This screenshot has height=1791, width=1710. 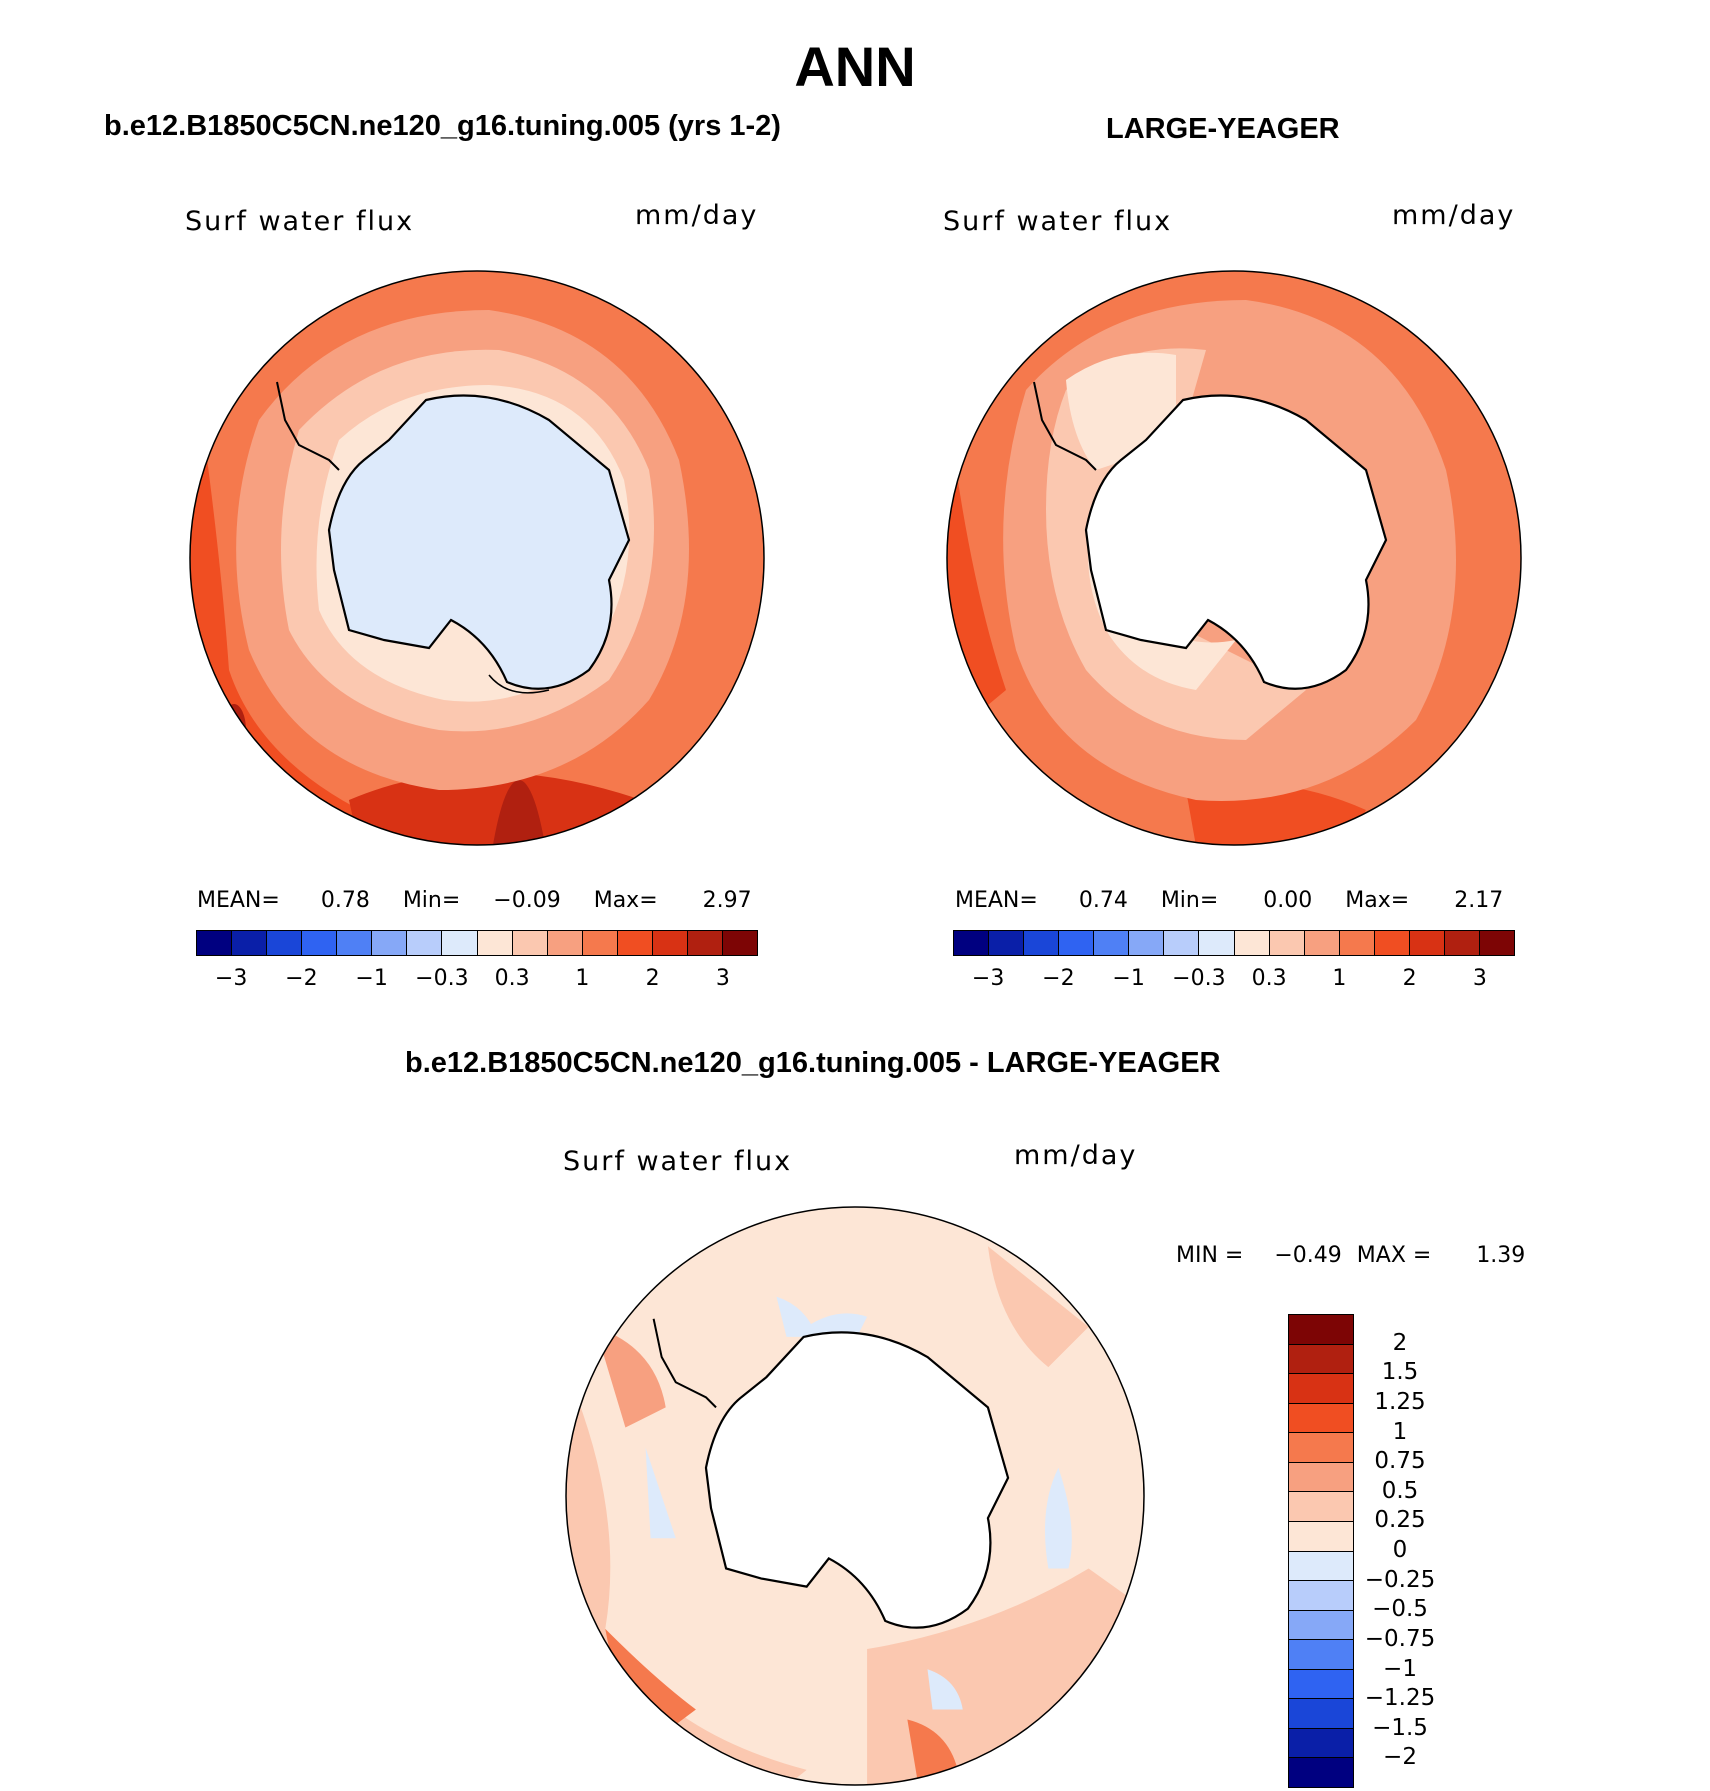 I want to click on panel3-stats: MIN = −0.49 MAX = 1.39, so click(x=1350, y=1255).